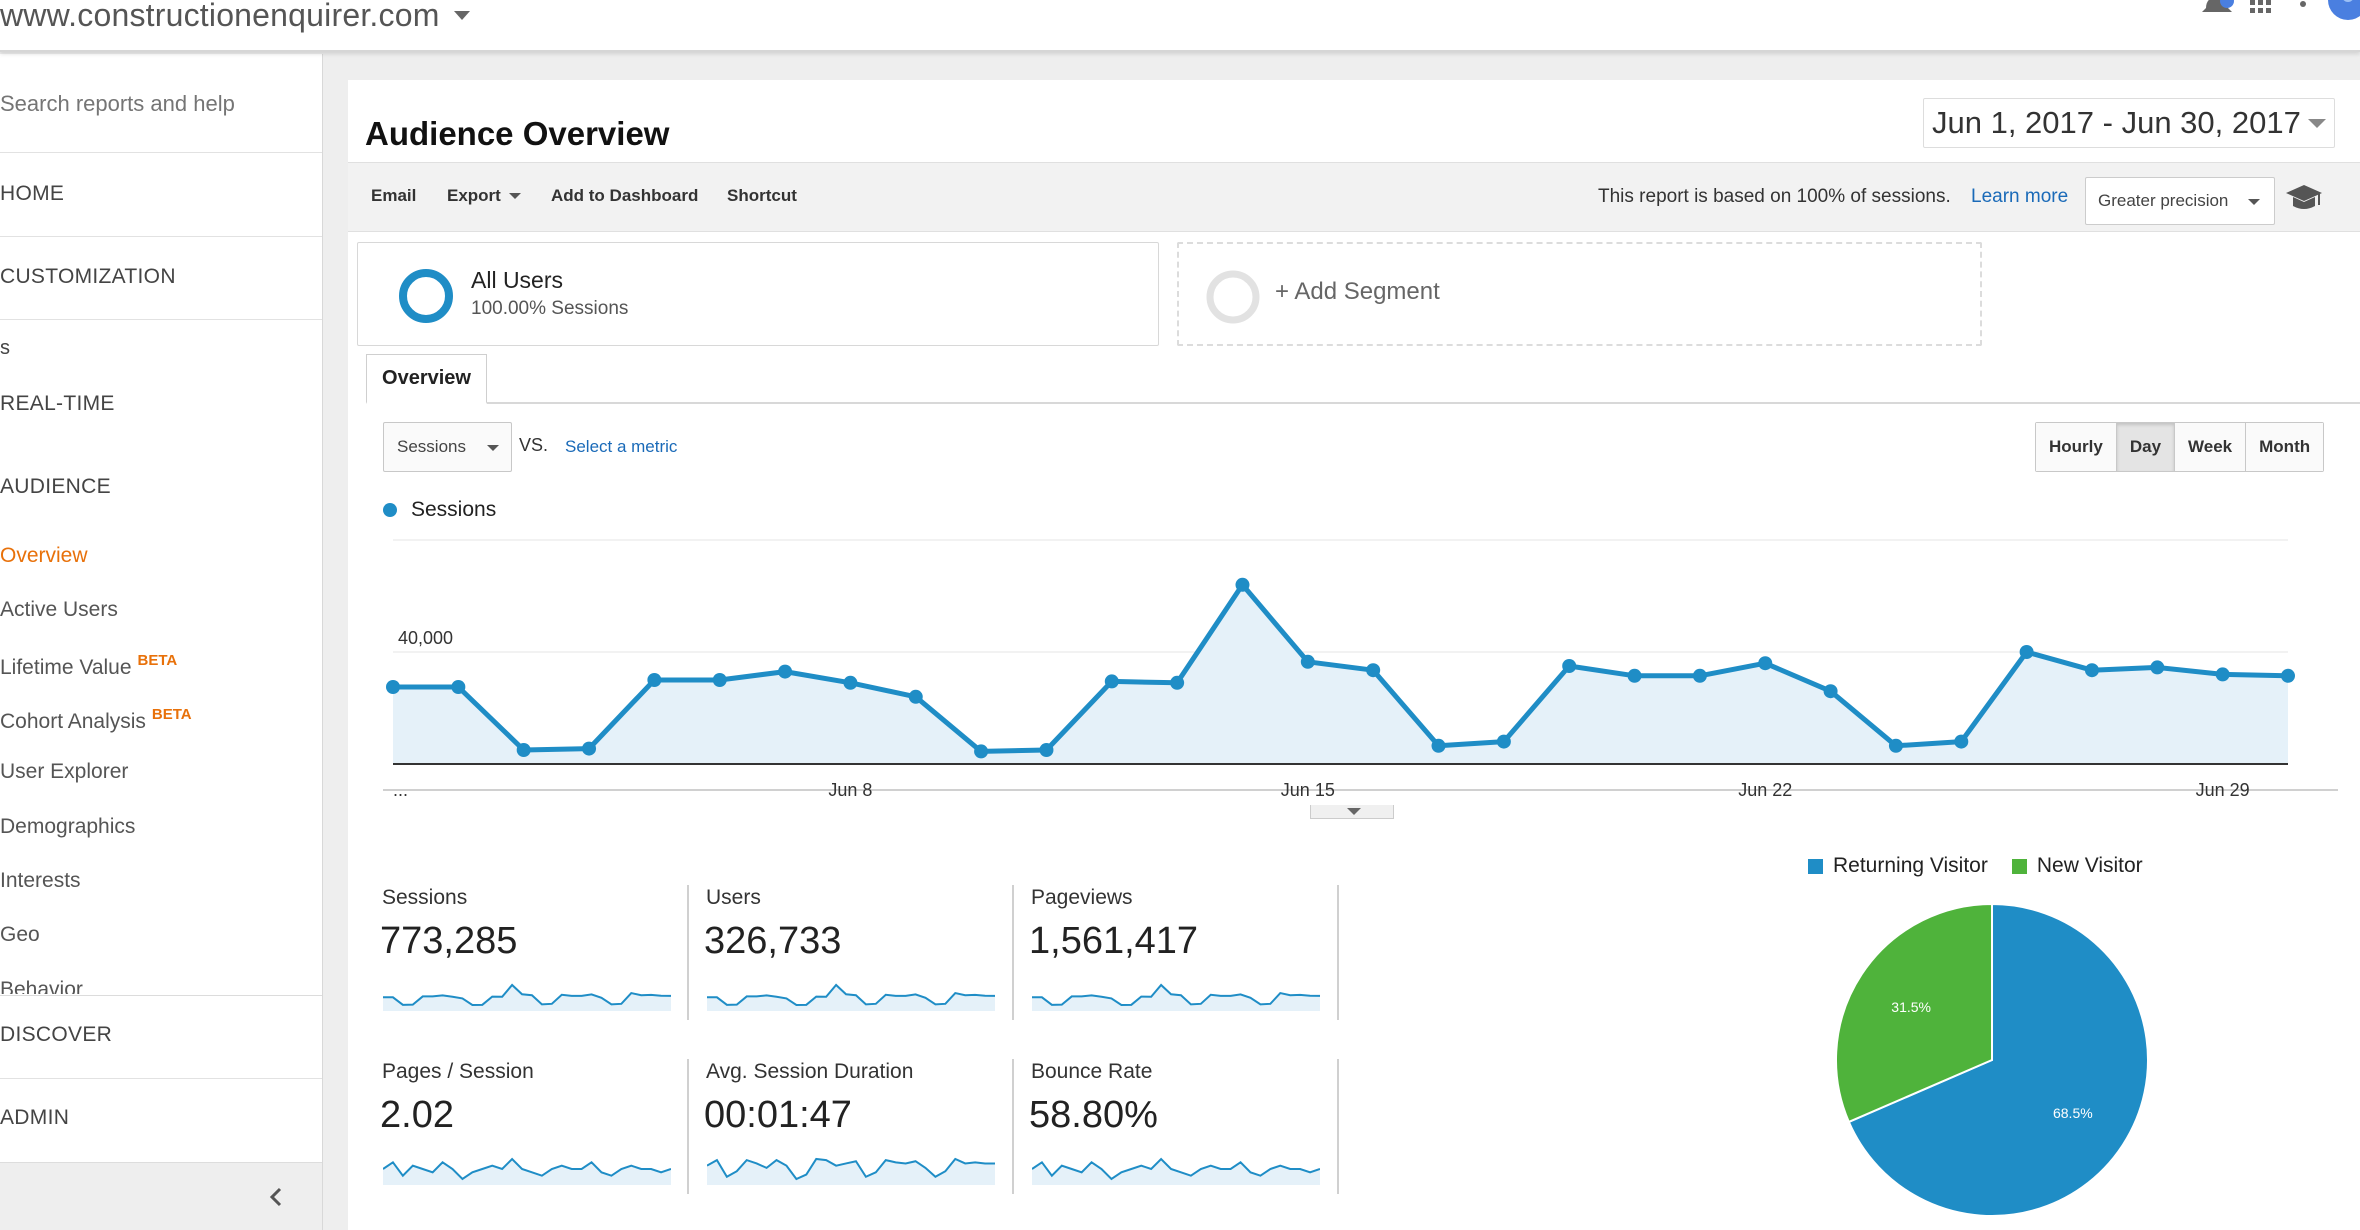  I want to click on sidebar-item-customization: CUSTOMIZATION, so click(88, 276).